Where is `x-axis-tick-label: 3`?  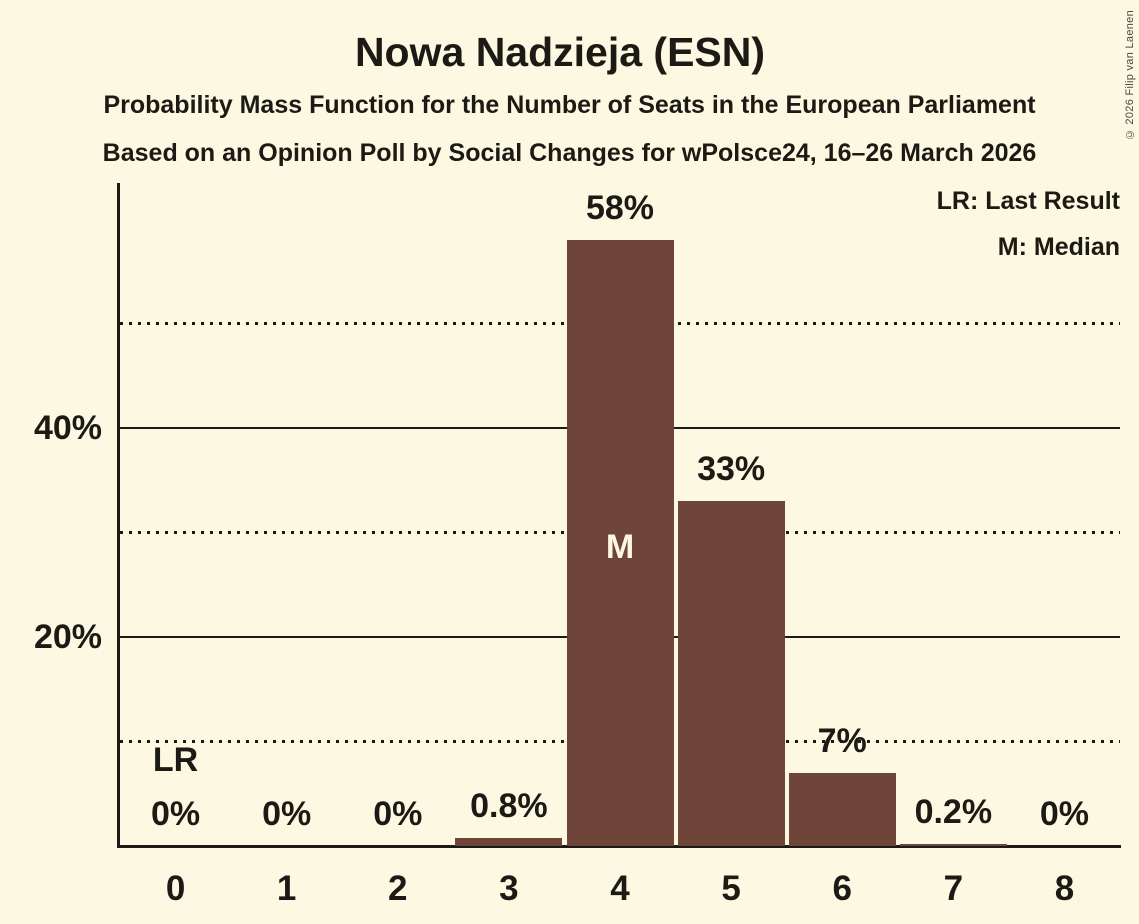 x-axis-tick-label: 3 is located at coordinates (509, 888).